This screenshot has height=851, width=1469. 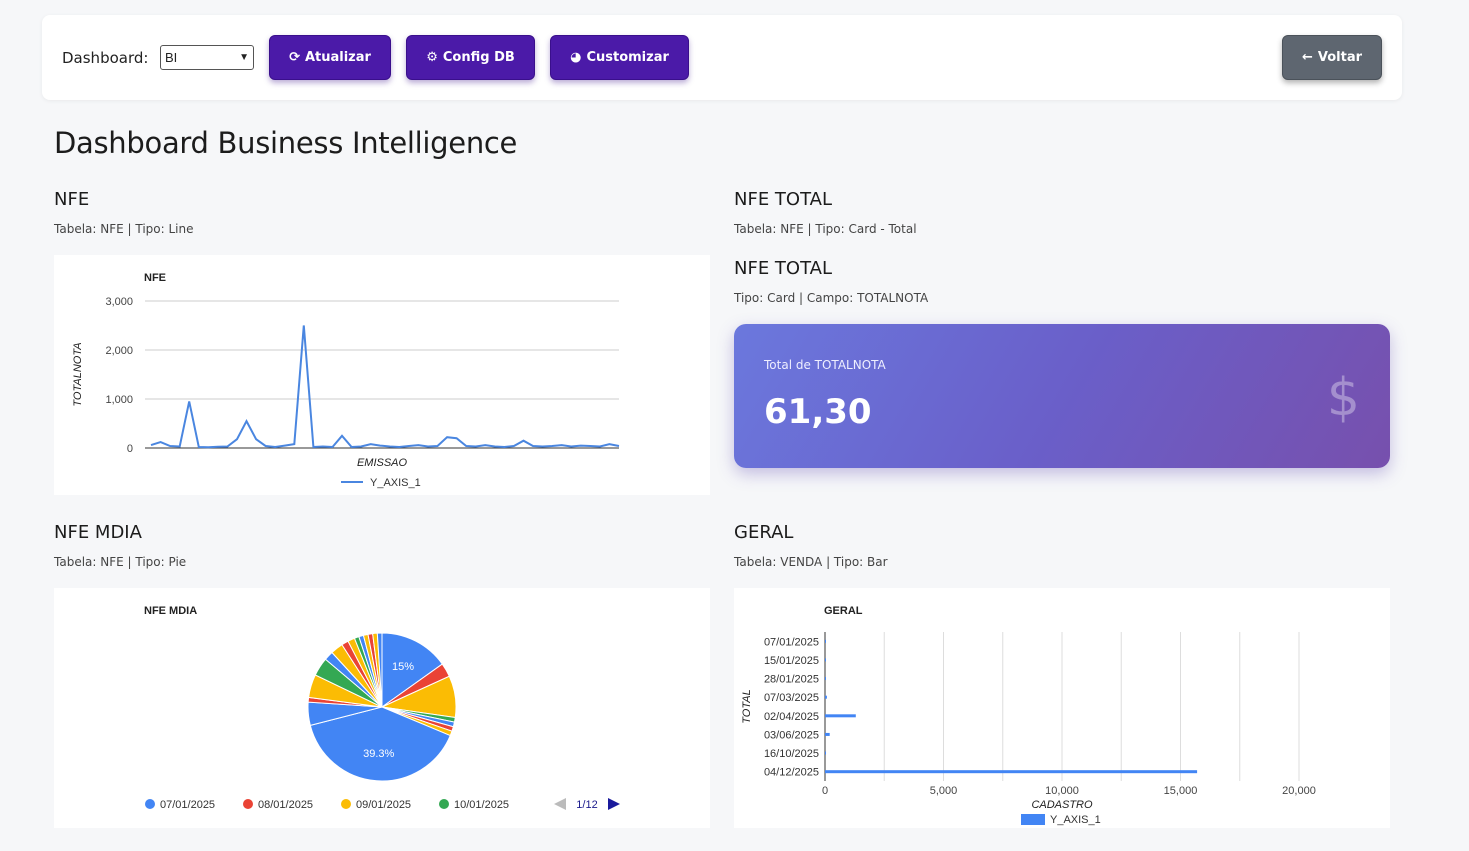 I want to click on nfe-total-section-title: NFE TOTAL, so click(x=783, y=199).